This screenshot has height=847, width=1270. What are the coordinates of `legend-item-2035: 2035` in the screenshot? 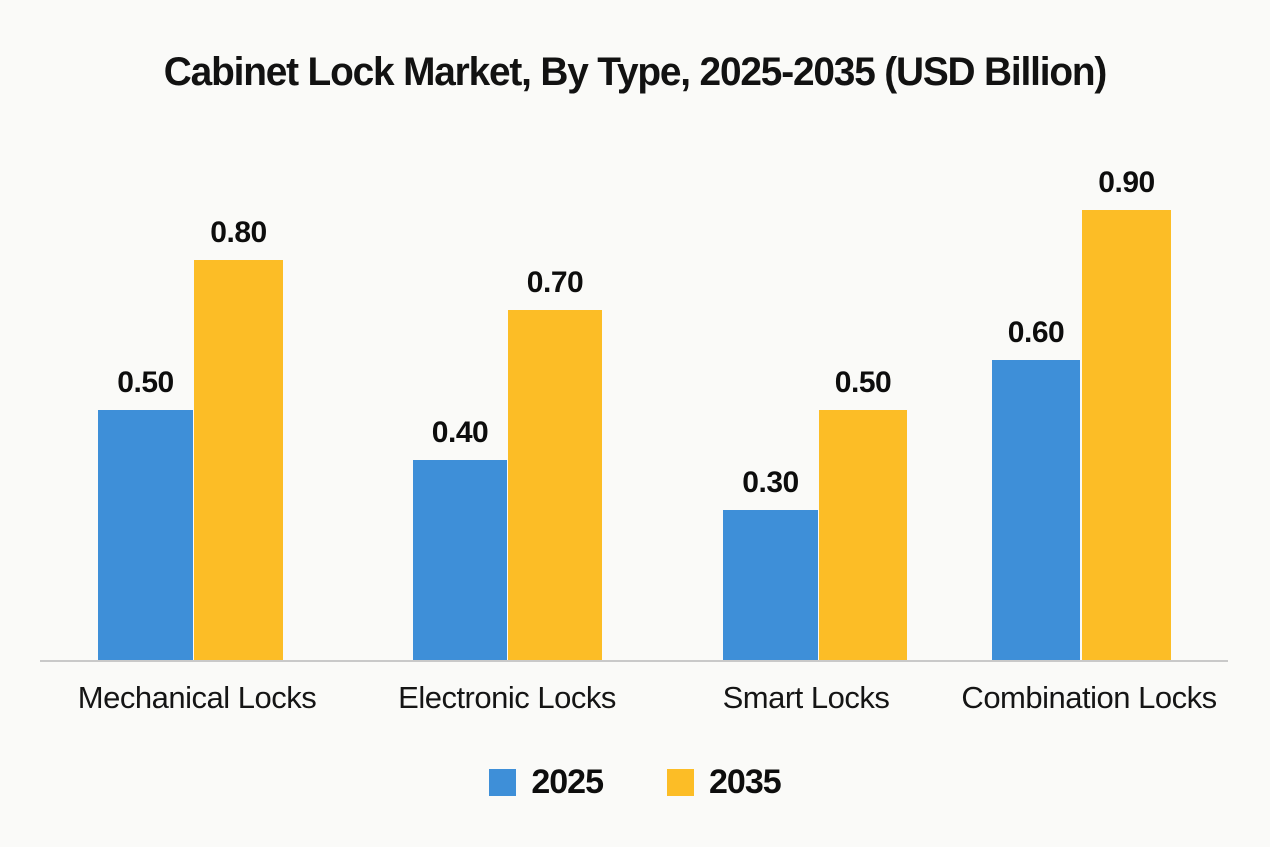 It's located at (724, 782).